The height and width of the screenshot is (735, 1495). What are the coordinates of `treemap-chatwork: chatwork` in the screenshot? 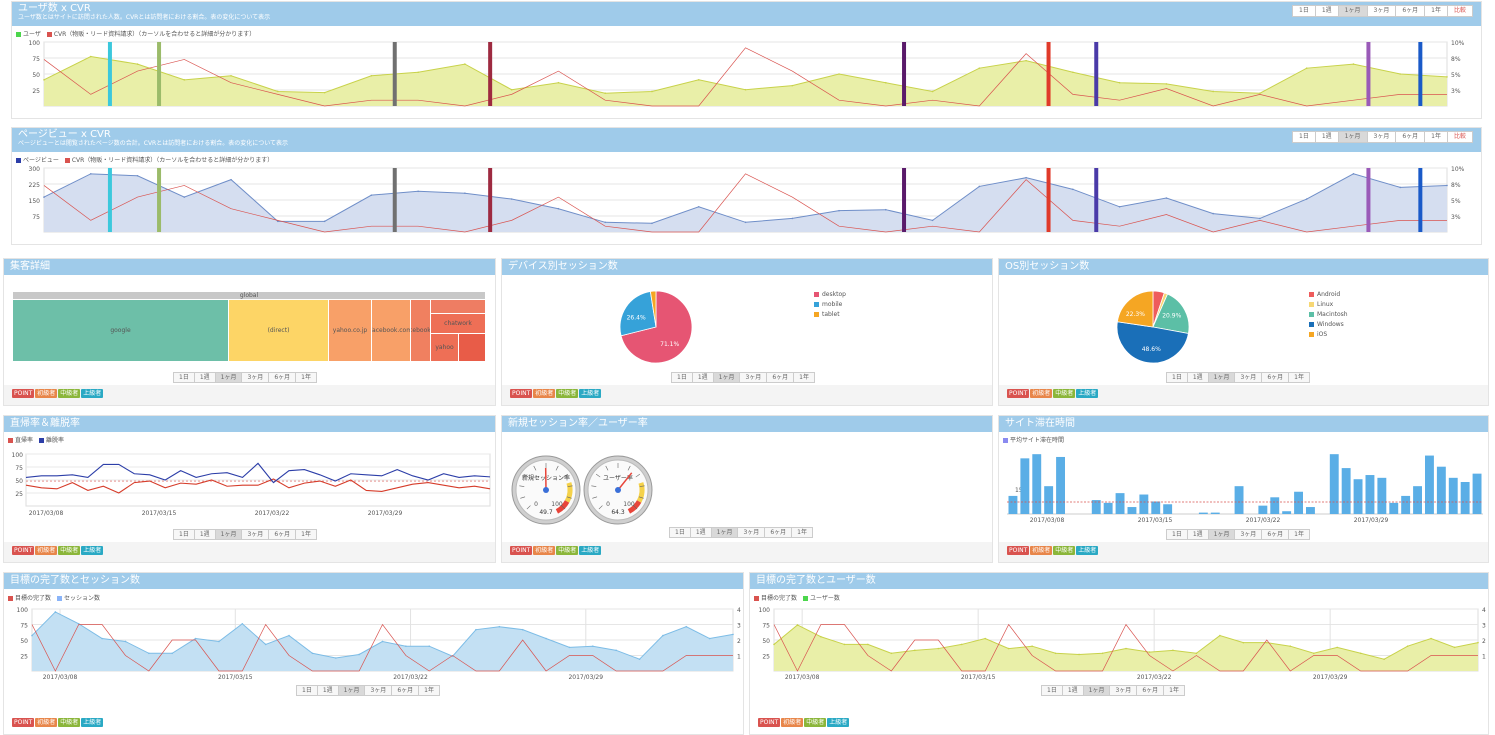 It's located at (458, 324).